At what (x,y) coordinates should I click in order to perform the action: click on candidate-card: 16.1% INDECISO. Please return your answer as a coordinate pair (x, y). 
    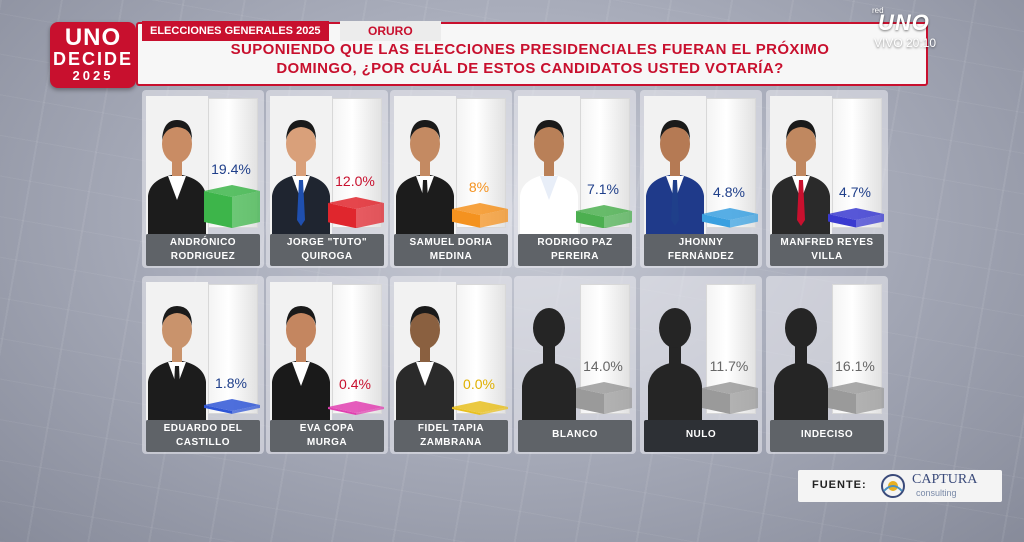
    Looking at the image, I should click on (827, 365).